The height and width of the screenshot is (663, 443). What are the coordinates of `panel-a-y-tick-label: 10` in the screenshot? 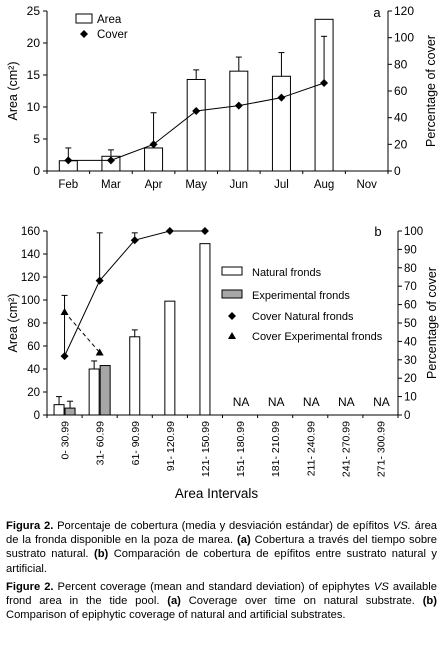 It's located at (34, 107).